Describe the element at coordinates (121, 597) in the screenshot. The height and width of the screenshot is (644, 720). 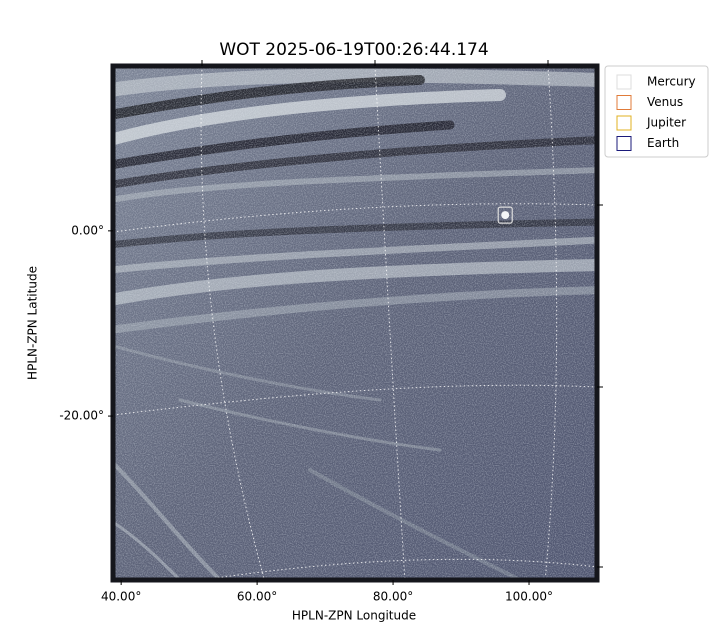
I see `x-tick-label: 40.00°` at that location.